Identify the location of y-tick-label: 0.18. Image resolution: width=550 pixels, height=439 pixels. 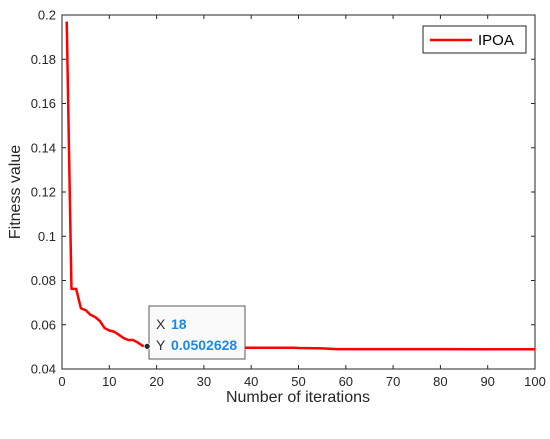
(43, 59).